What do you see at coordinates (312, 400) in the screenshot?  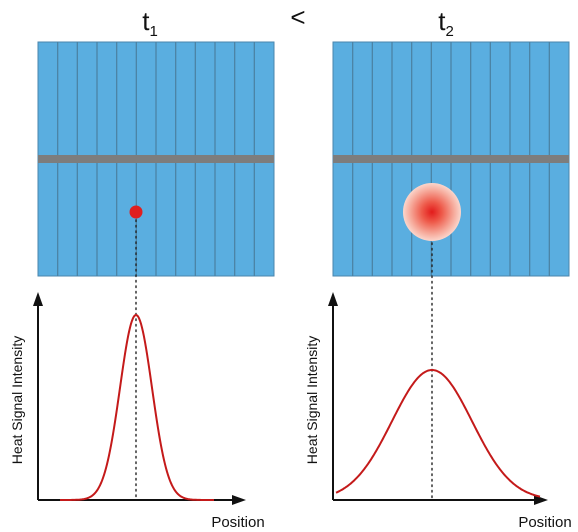 I see `right-y-axis-label: Heat Signal Intensity` at bounding box center [312, 400].